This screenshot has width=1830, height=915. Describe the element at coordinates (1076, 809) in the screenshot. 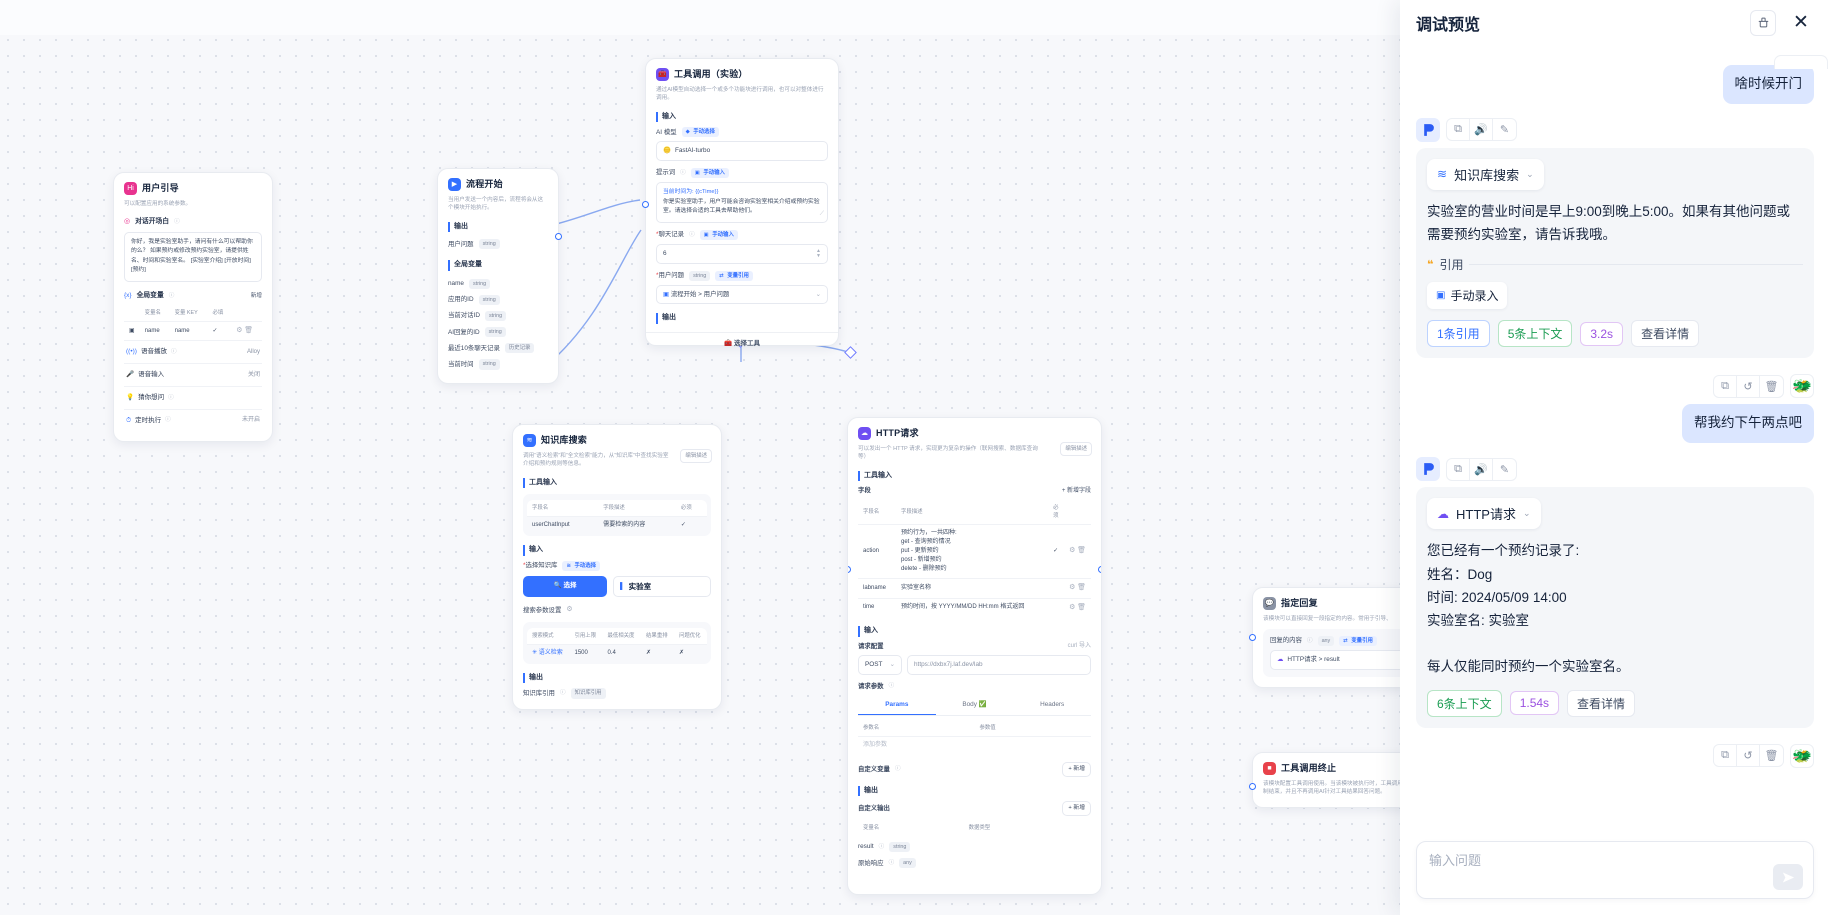

I see `add-output-button: + 新增` at that location.